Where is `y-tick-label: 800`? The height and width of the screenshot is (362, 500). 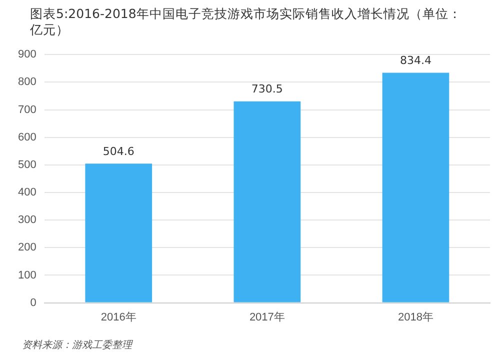 y-tick-label: 800 is located at coordinates (27, 82).